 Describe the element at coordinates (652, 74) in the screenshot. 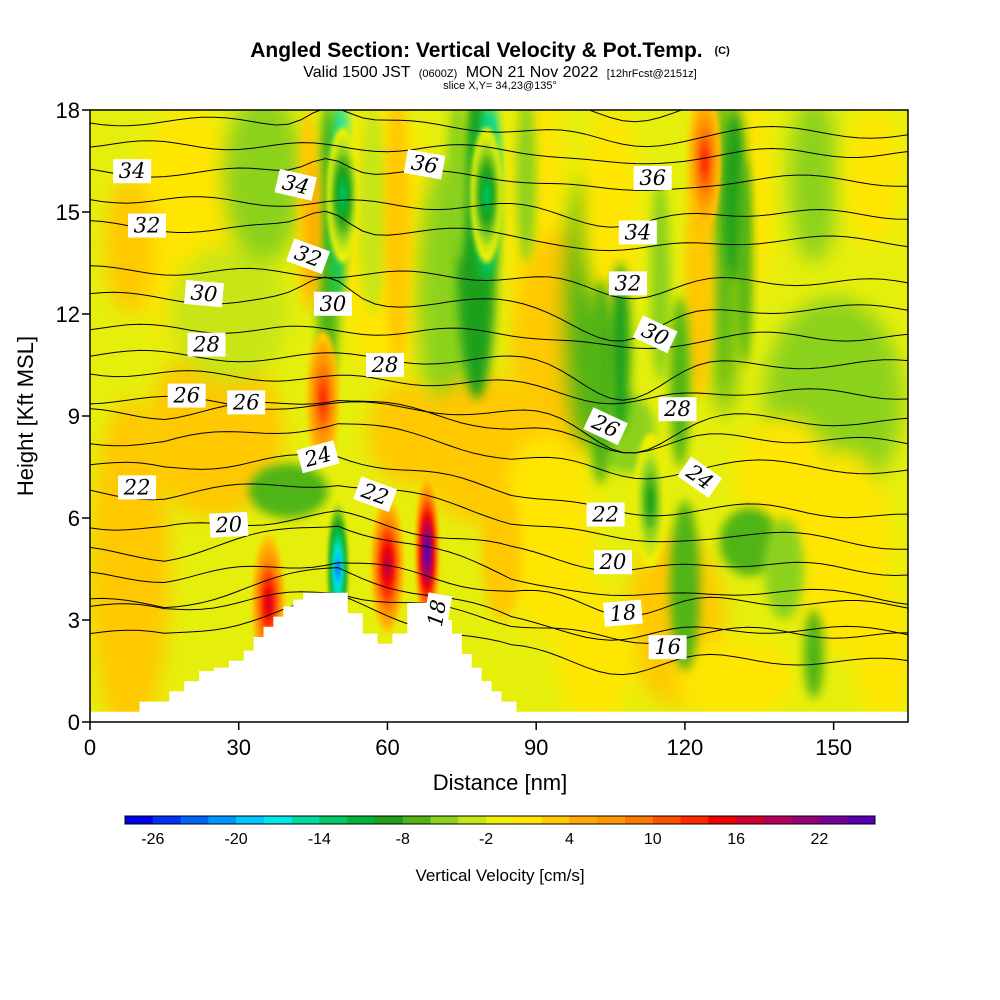

I see `valid-forecast: [12hrFcst@2151z]` at that location.